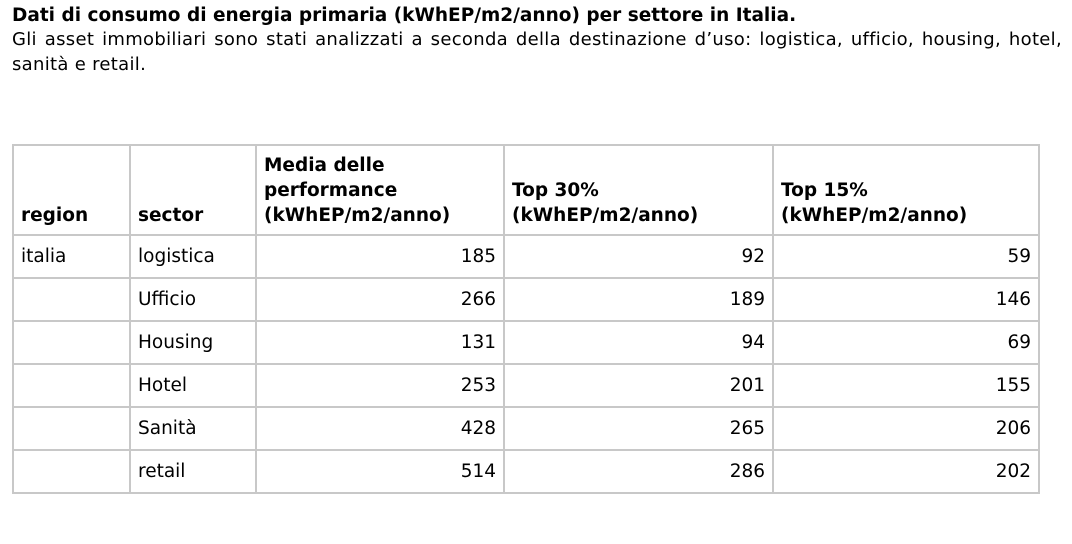  What do you see at coordinates (638, 385) in the screenshot?
I see `table-cell: 201` at bounding box center [638, 385].